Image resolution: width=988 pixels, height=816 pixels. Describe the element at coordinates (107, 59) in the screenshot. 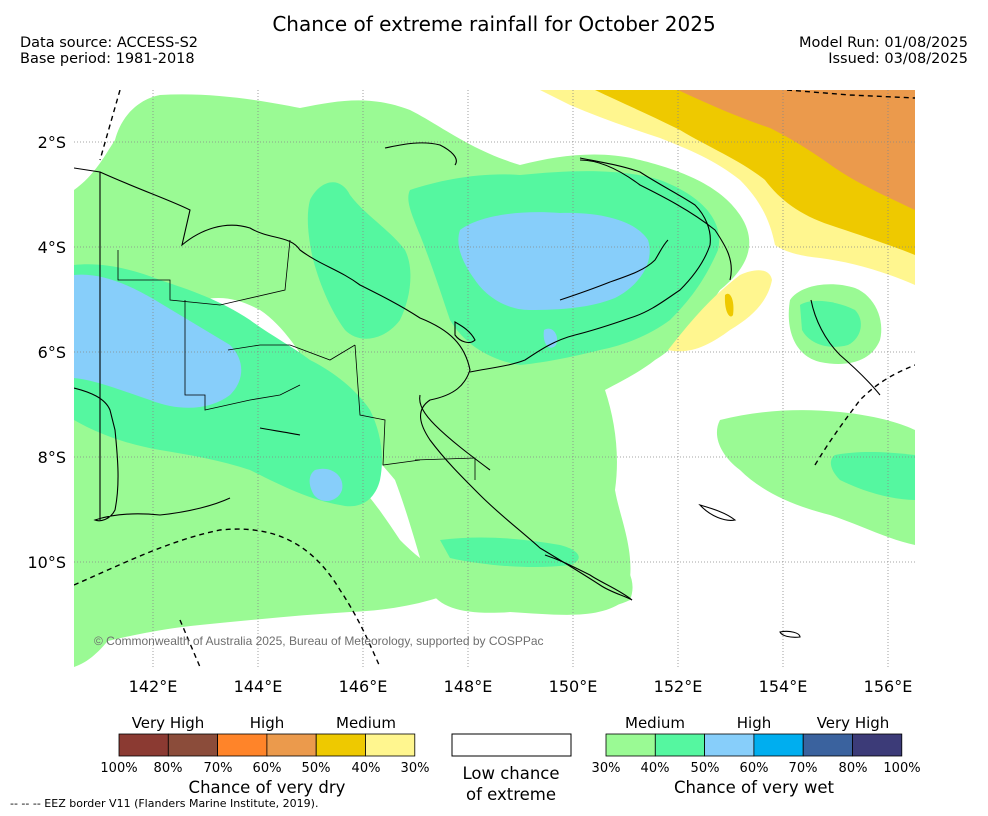

I see `base-period: Base period: 1981-2018` at that location.